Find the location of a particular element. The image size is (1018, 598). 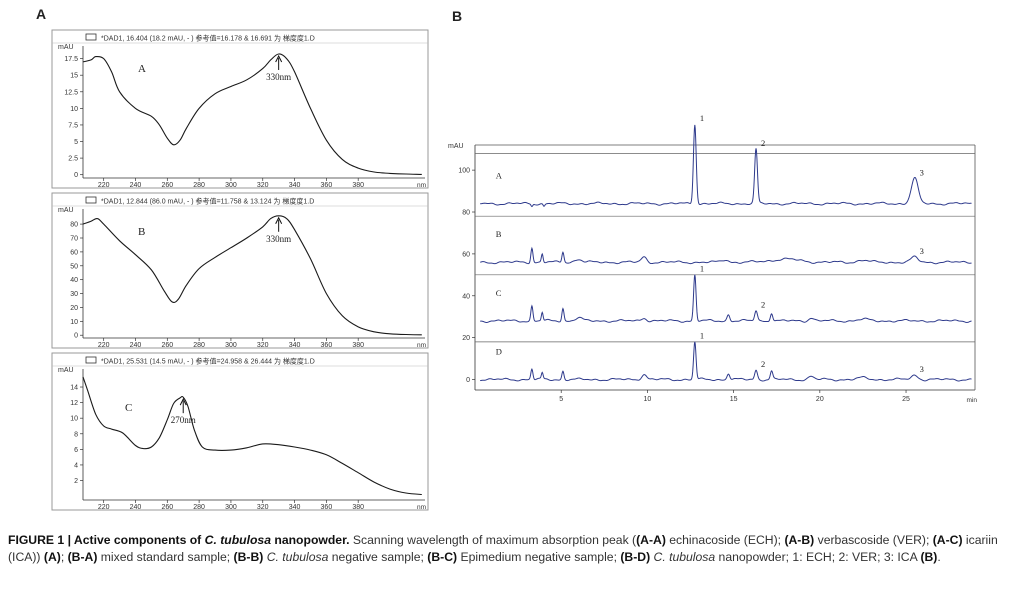

caption-ref: (B-D) is located at coordinates (635, 557).